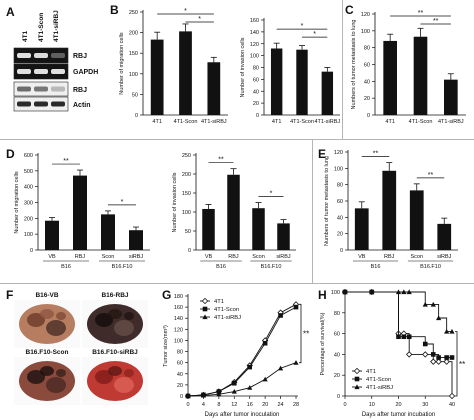 The image size is (474, 420). I want to click on x-tick-label: 20, so click(265, 405).